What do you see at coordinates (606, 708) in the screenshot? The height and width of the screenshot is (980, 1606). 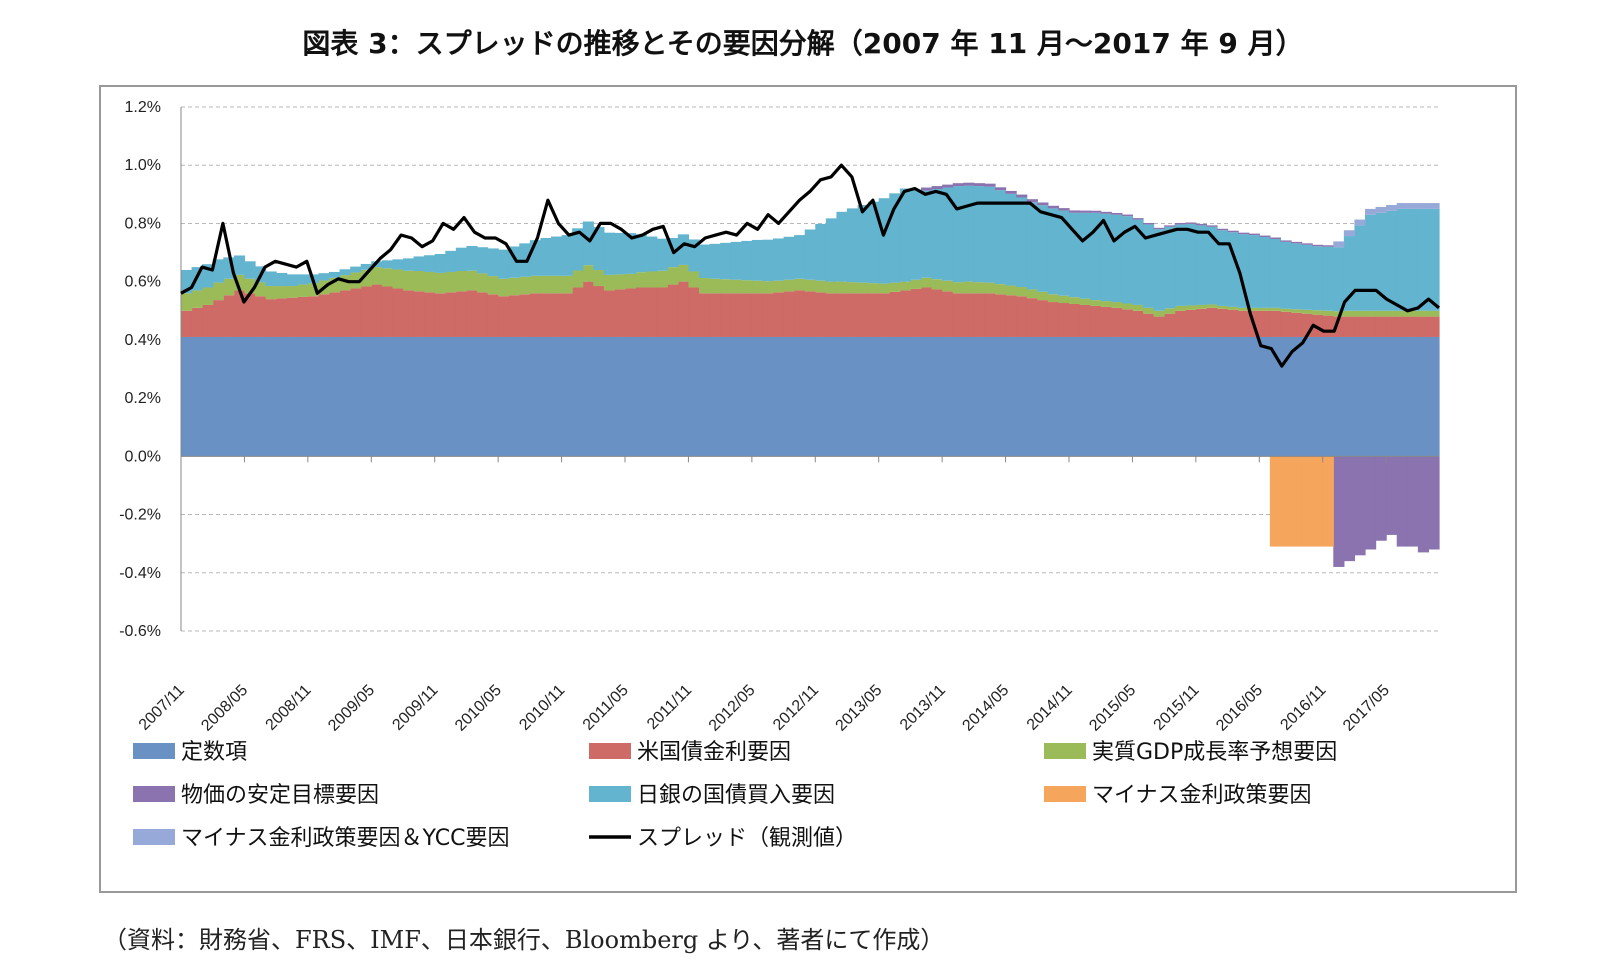 I see `x-tick-label: 2011/05` at bounding box center [606, 708].